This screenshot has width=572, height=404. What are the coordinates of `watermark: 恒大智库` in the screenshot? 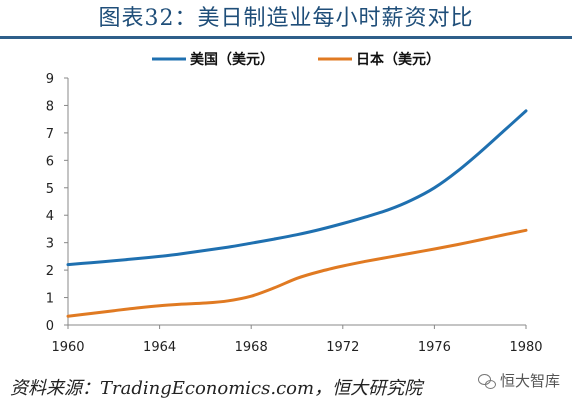 It's located at (518, 380).